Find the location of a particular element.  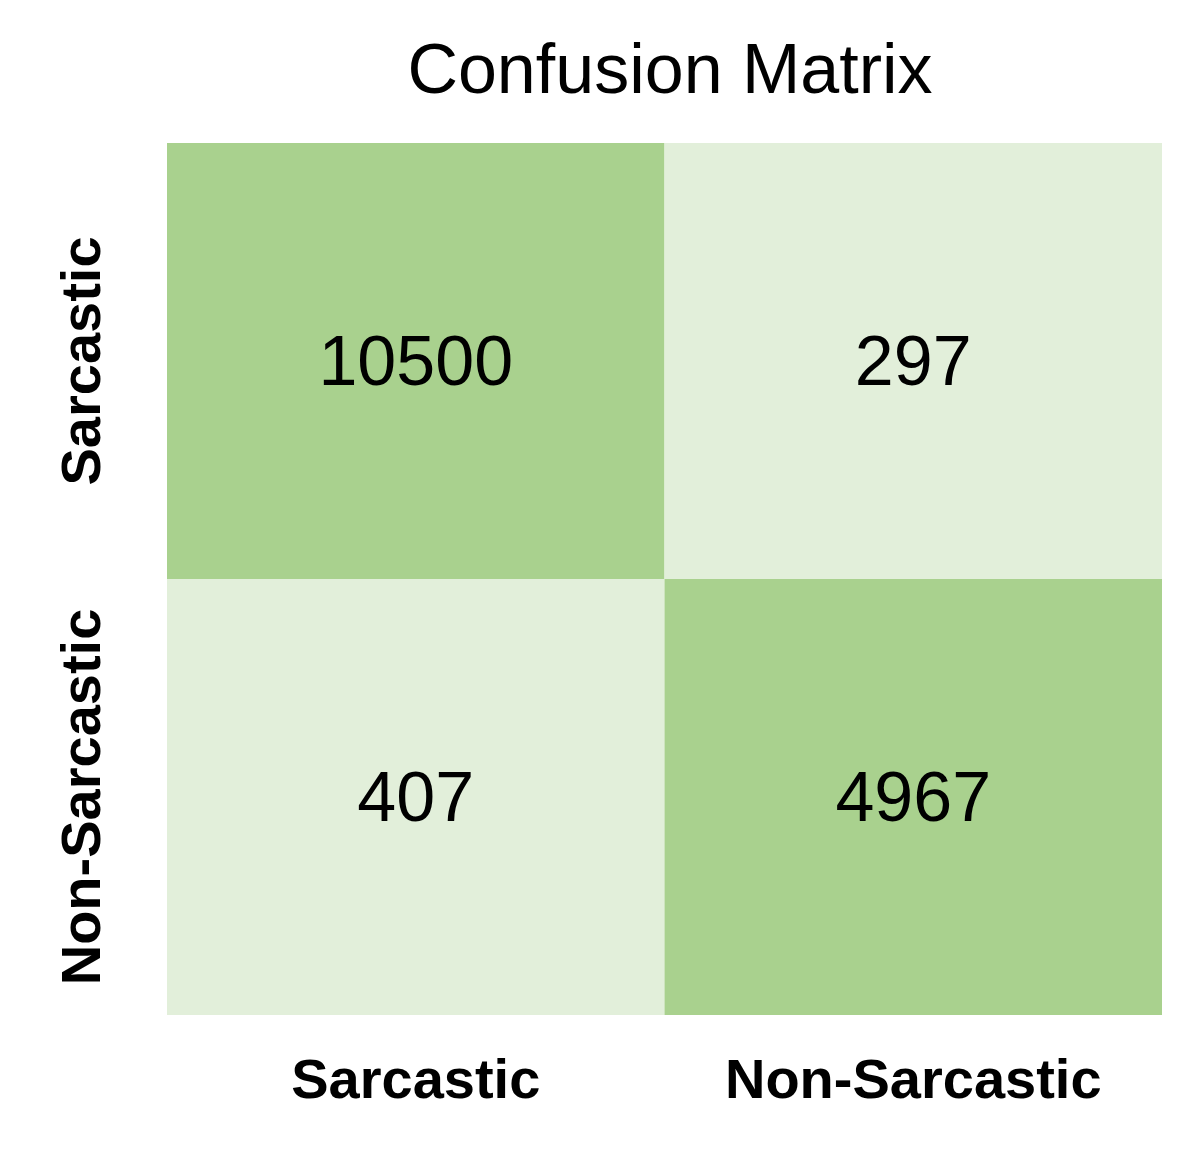

data-label: 297 is located at coordinates (913, 361).